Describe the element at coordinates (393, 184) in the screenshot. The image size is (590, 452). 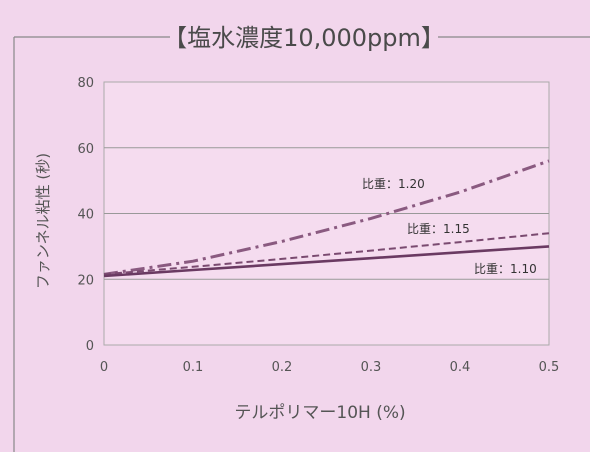
I see `series-label-0: 比重：1.20` at that location.